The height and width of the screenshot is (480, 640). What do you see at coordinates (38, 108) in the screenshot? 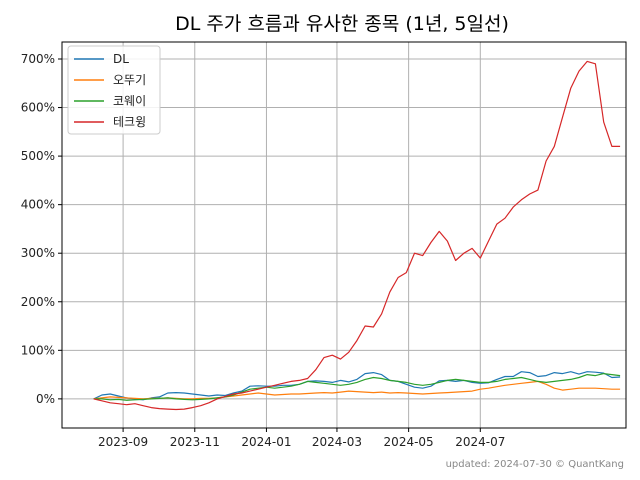
I see `y-tick-label: 600%` at bounding box center [38, 108].